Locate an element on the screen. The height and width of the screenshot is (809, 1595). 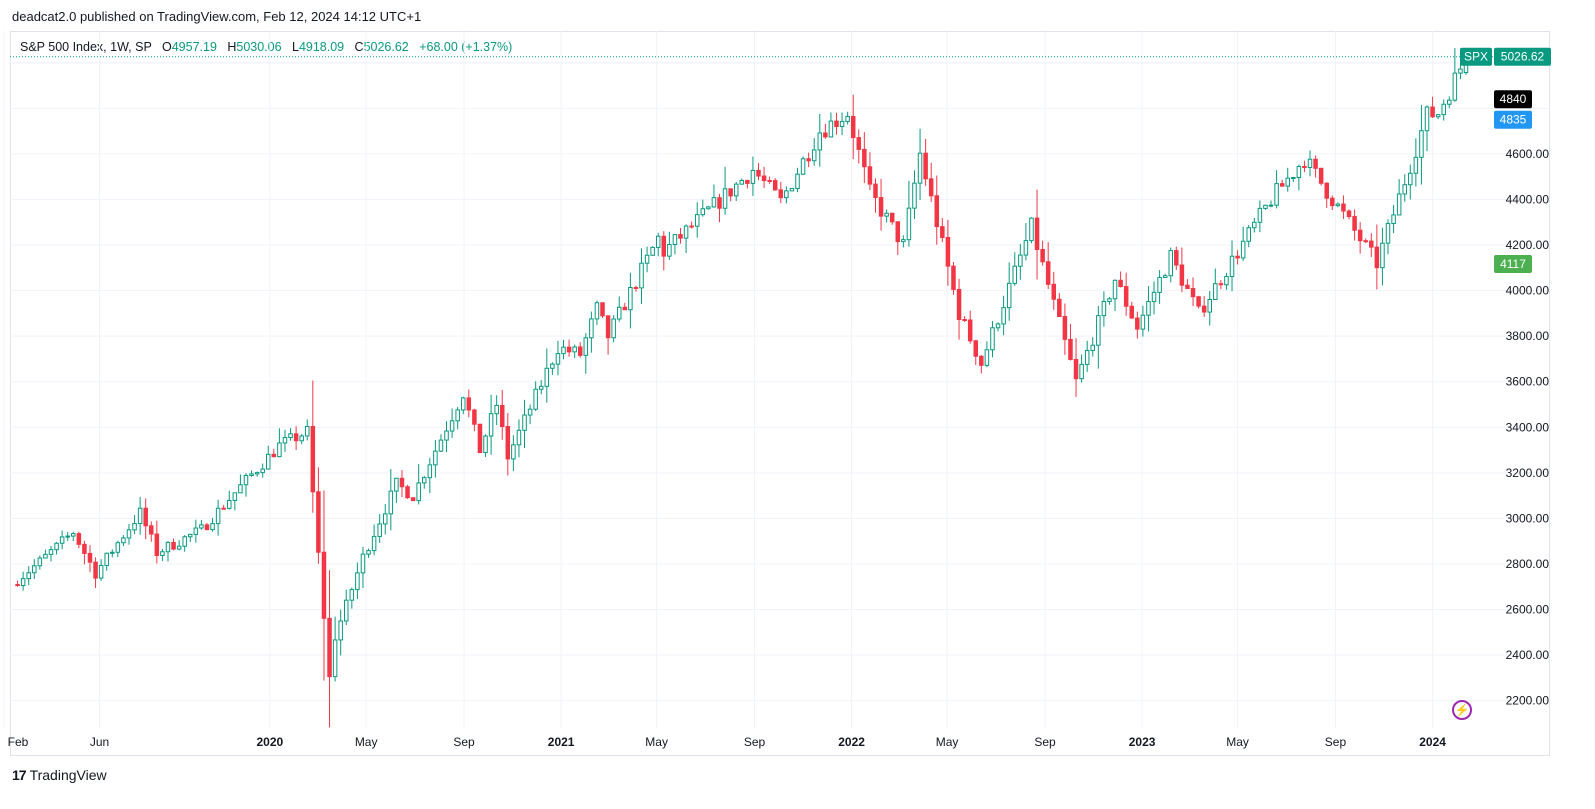
y-tick-label: 2600.00 is located at coordinates (1528, 610).